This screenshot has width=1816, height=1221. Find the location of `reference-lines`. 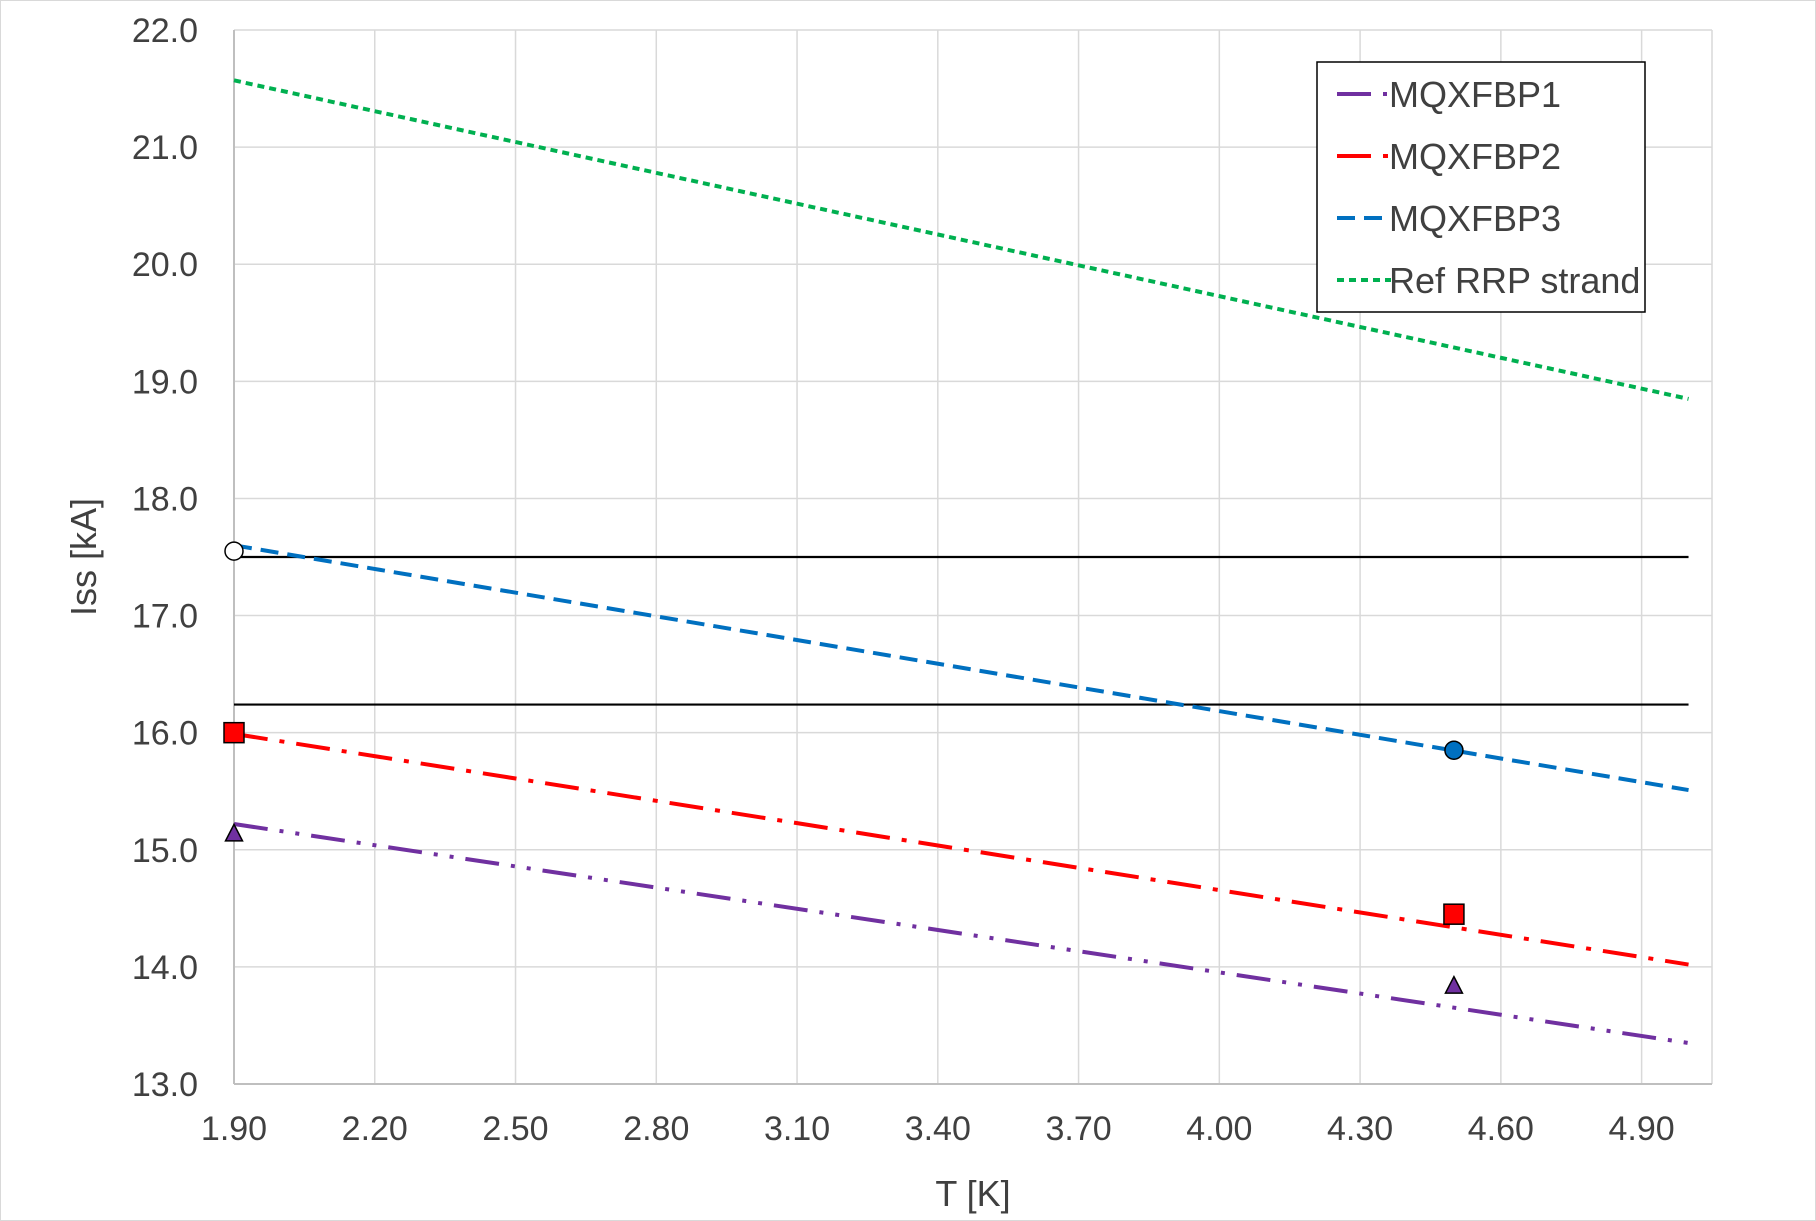

reference-lines is located at coordinates (961, 630).